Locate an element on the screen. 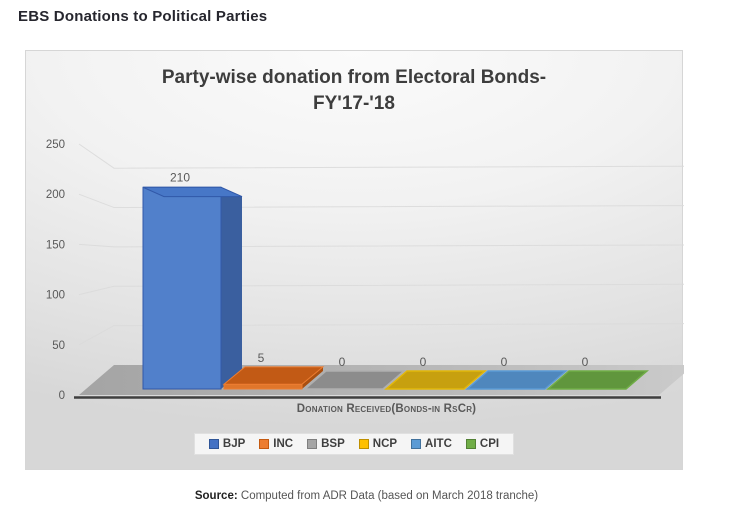 This screenshot has height=519, width=733. bar-side-inc is located at coordinates (312, 377).